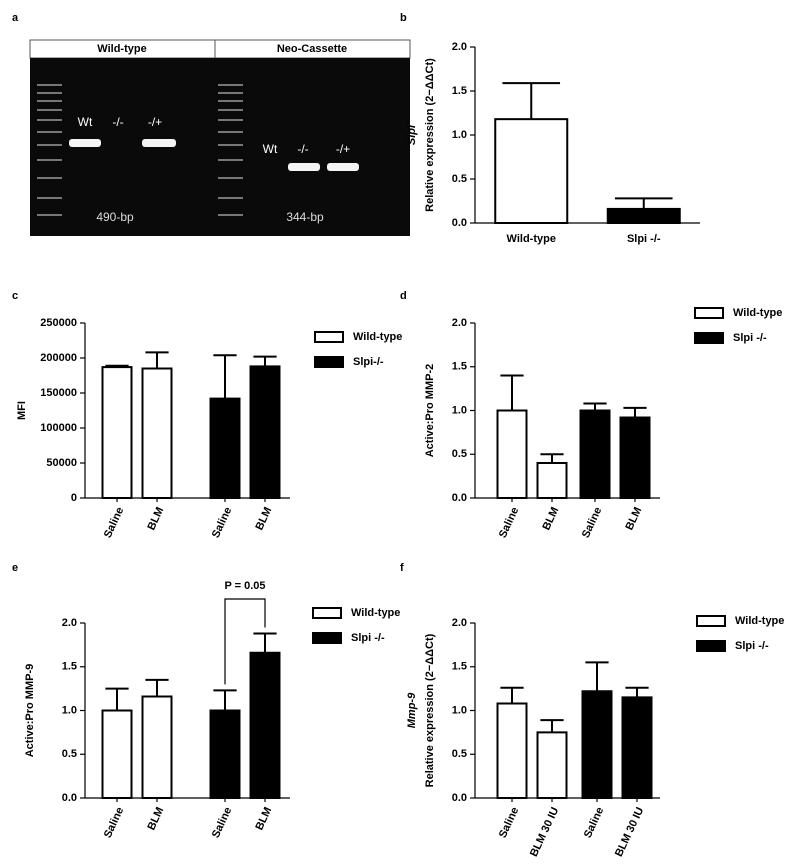 Image resolution: width=800 pixels, height=868 pixels. What do you see at coordinates (22, 410) in the screenshot?
I see `y-axis-label: MFI` at bounding box center [22, 410].